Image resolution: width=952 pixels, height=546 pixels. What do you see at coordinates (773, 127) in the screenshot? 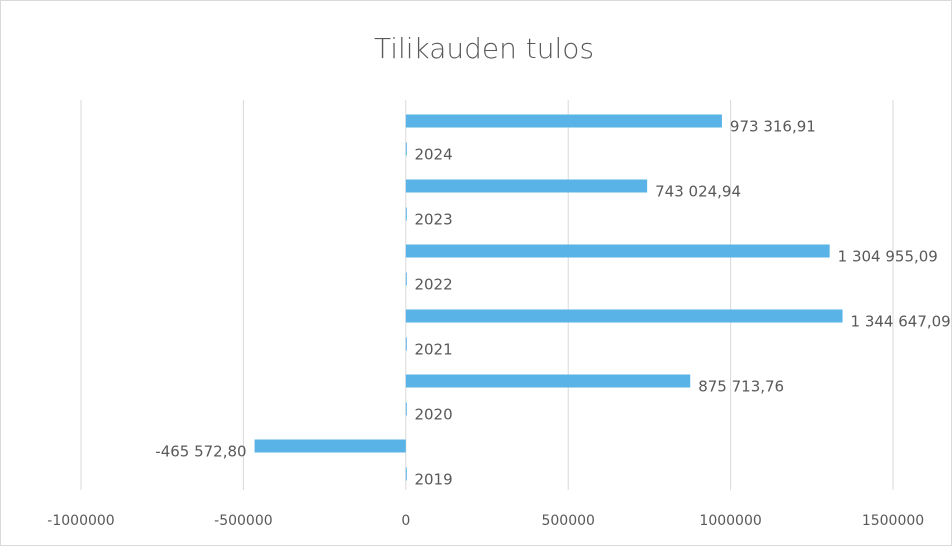
I see `data-label: 973 316,91` at bounding box center [773, 127].